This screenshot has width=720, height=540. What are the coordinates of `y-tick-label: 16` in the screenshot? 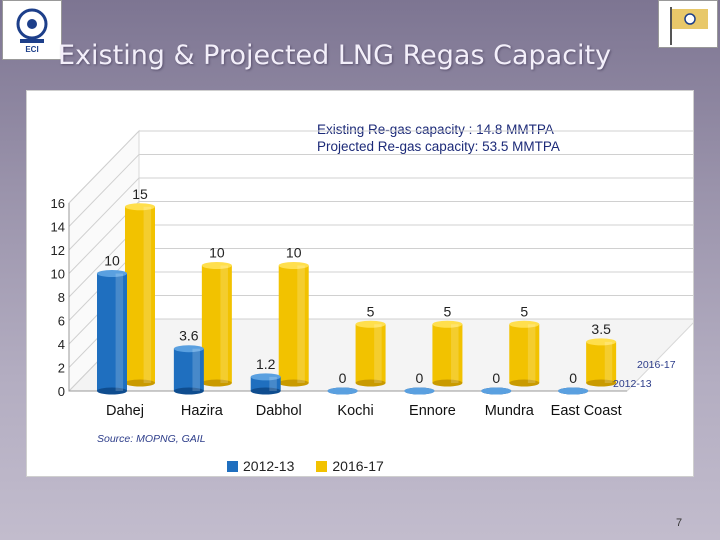 It's located at (58, 203).